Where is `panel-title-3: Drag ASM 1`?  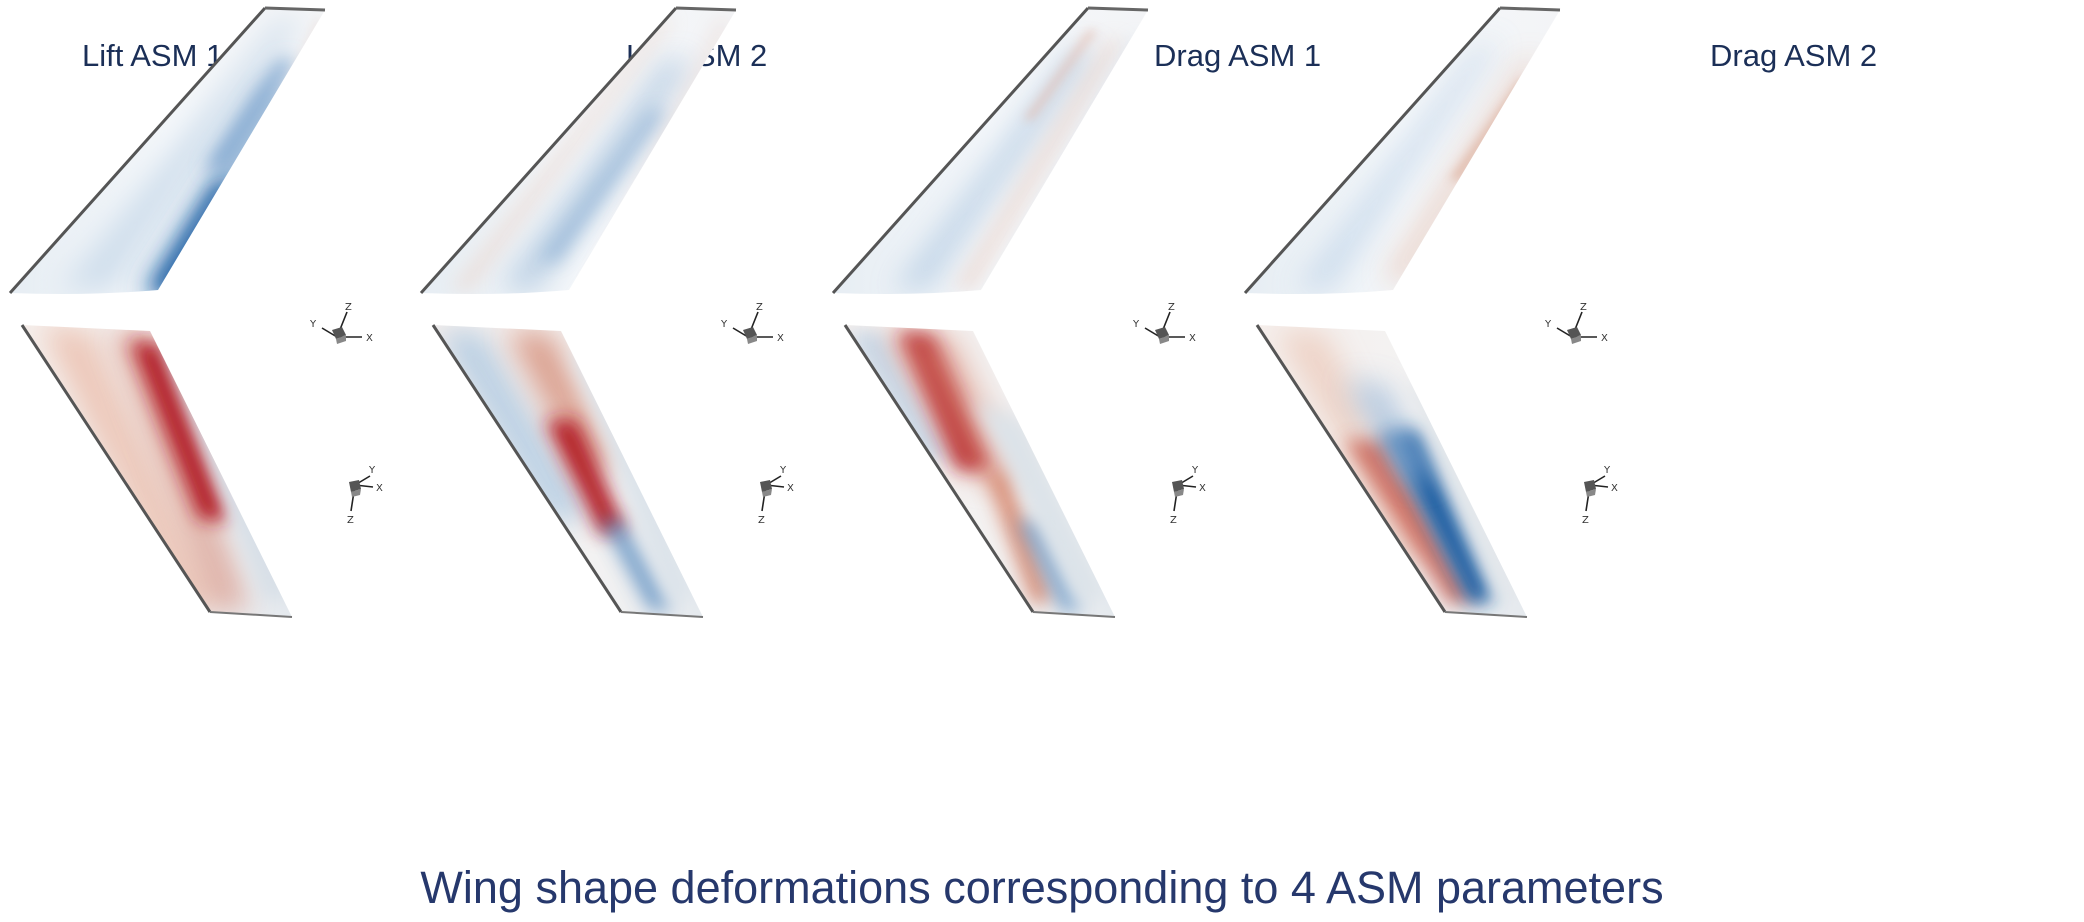 panel-title-3: Drag ASM 1 is located at coordinates (1238, 55).